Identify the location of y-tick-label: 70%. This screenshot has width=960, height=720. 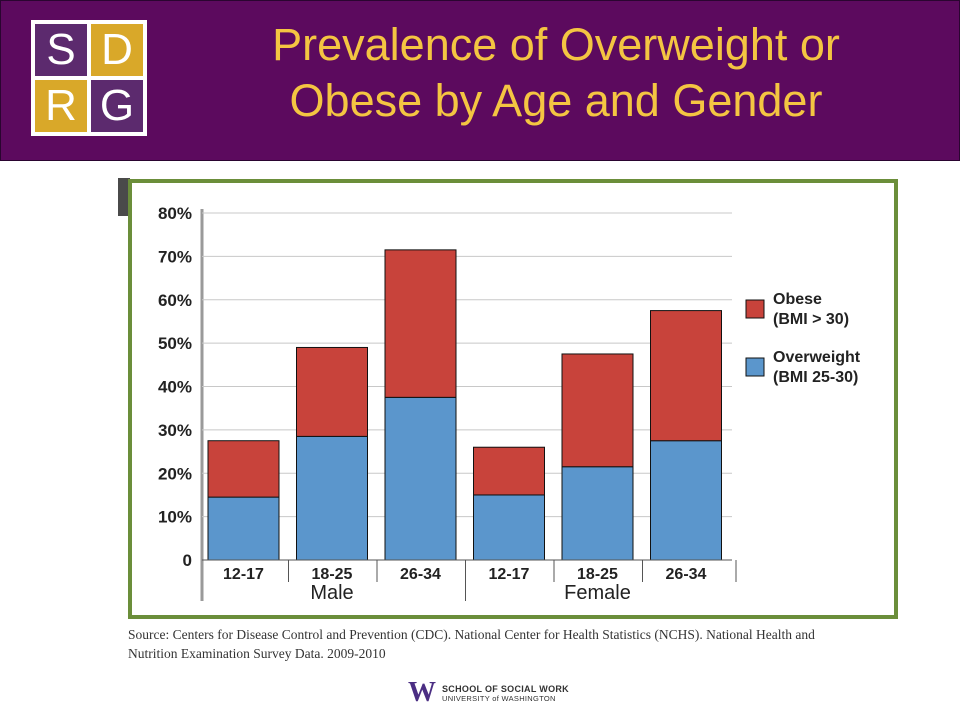
(175, 256).